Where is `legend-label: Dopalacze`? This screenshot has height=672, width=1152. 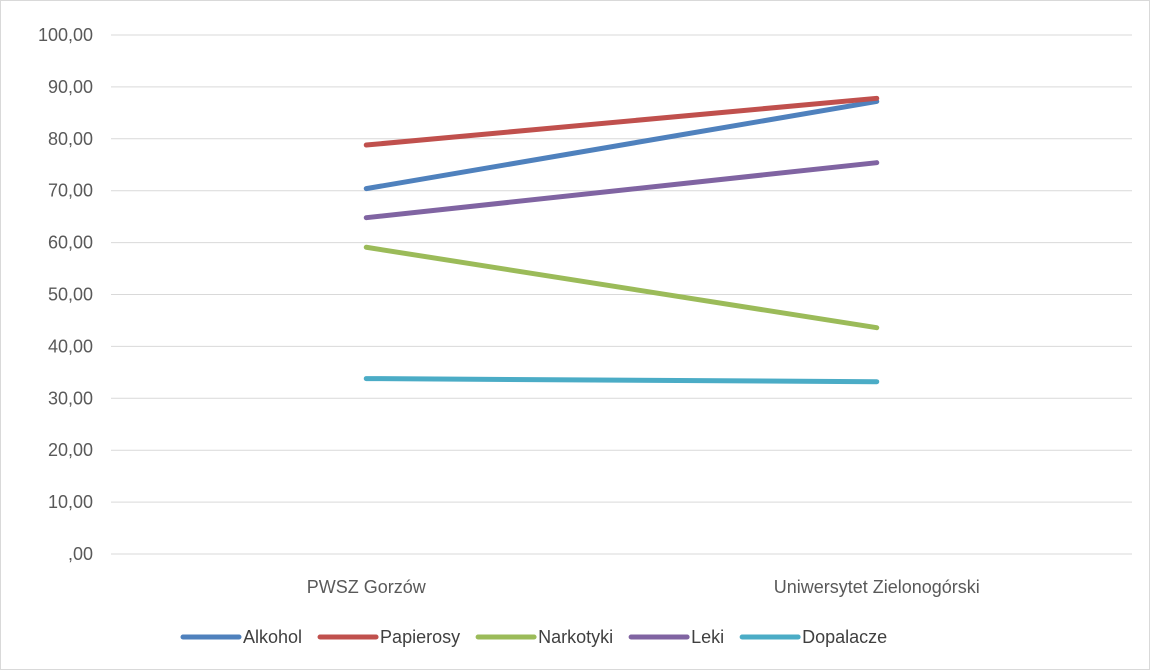 legend-label: Dopalacze is located at coordinates (844, 637).